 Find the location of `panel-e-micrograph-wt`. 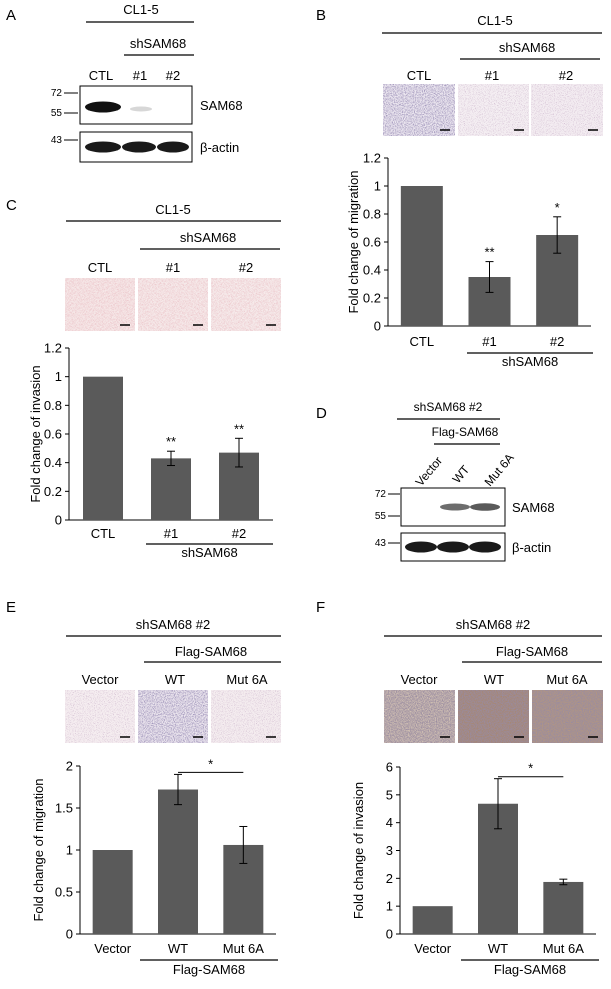

panel-e-micrograph-wt is located at coordinates (173, 716).